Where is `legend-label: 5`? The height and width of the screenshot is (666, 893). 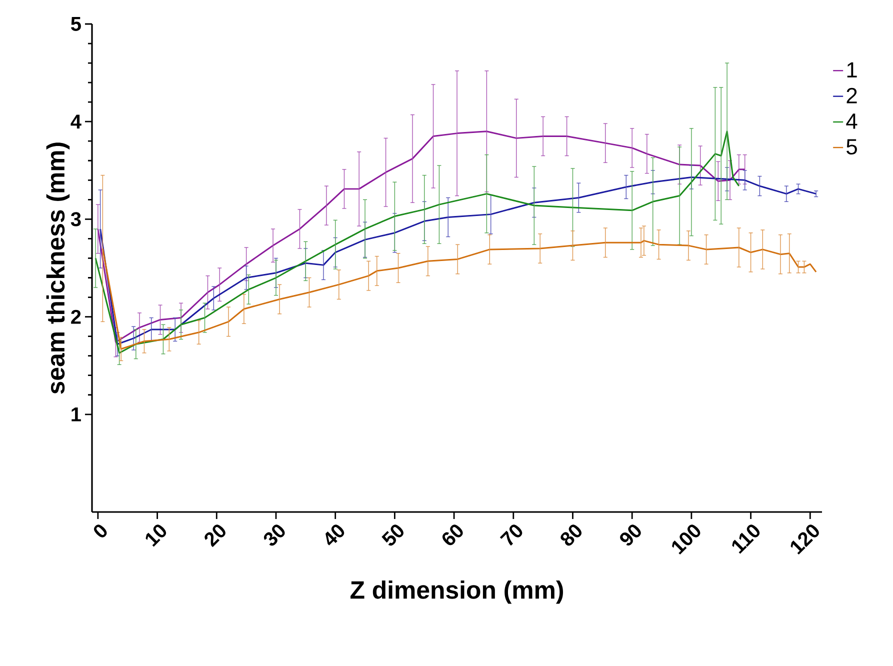 legend-label: 5 is located at coordinates (851, 147).